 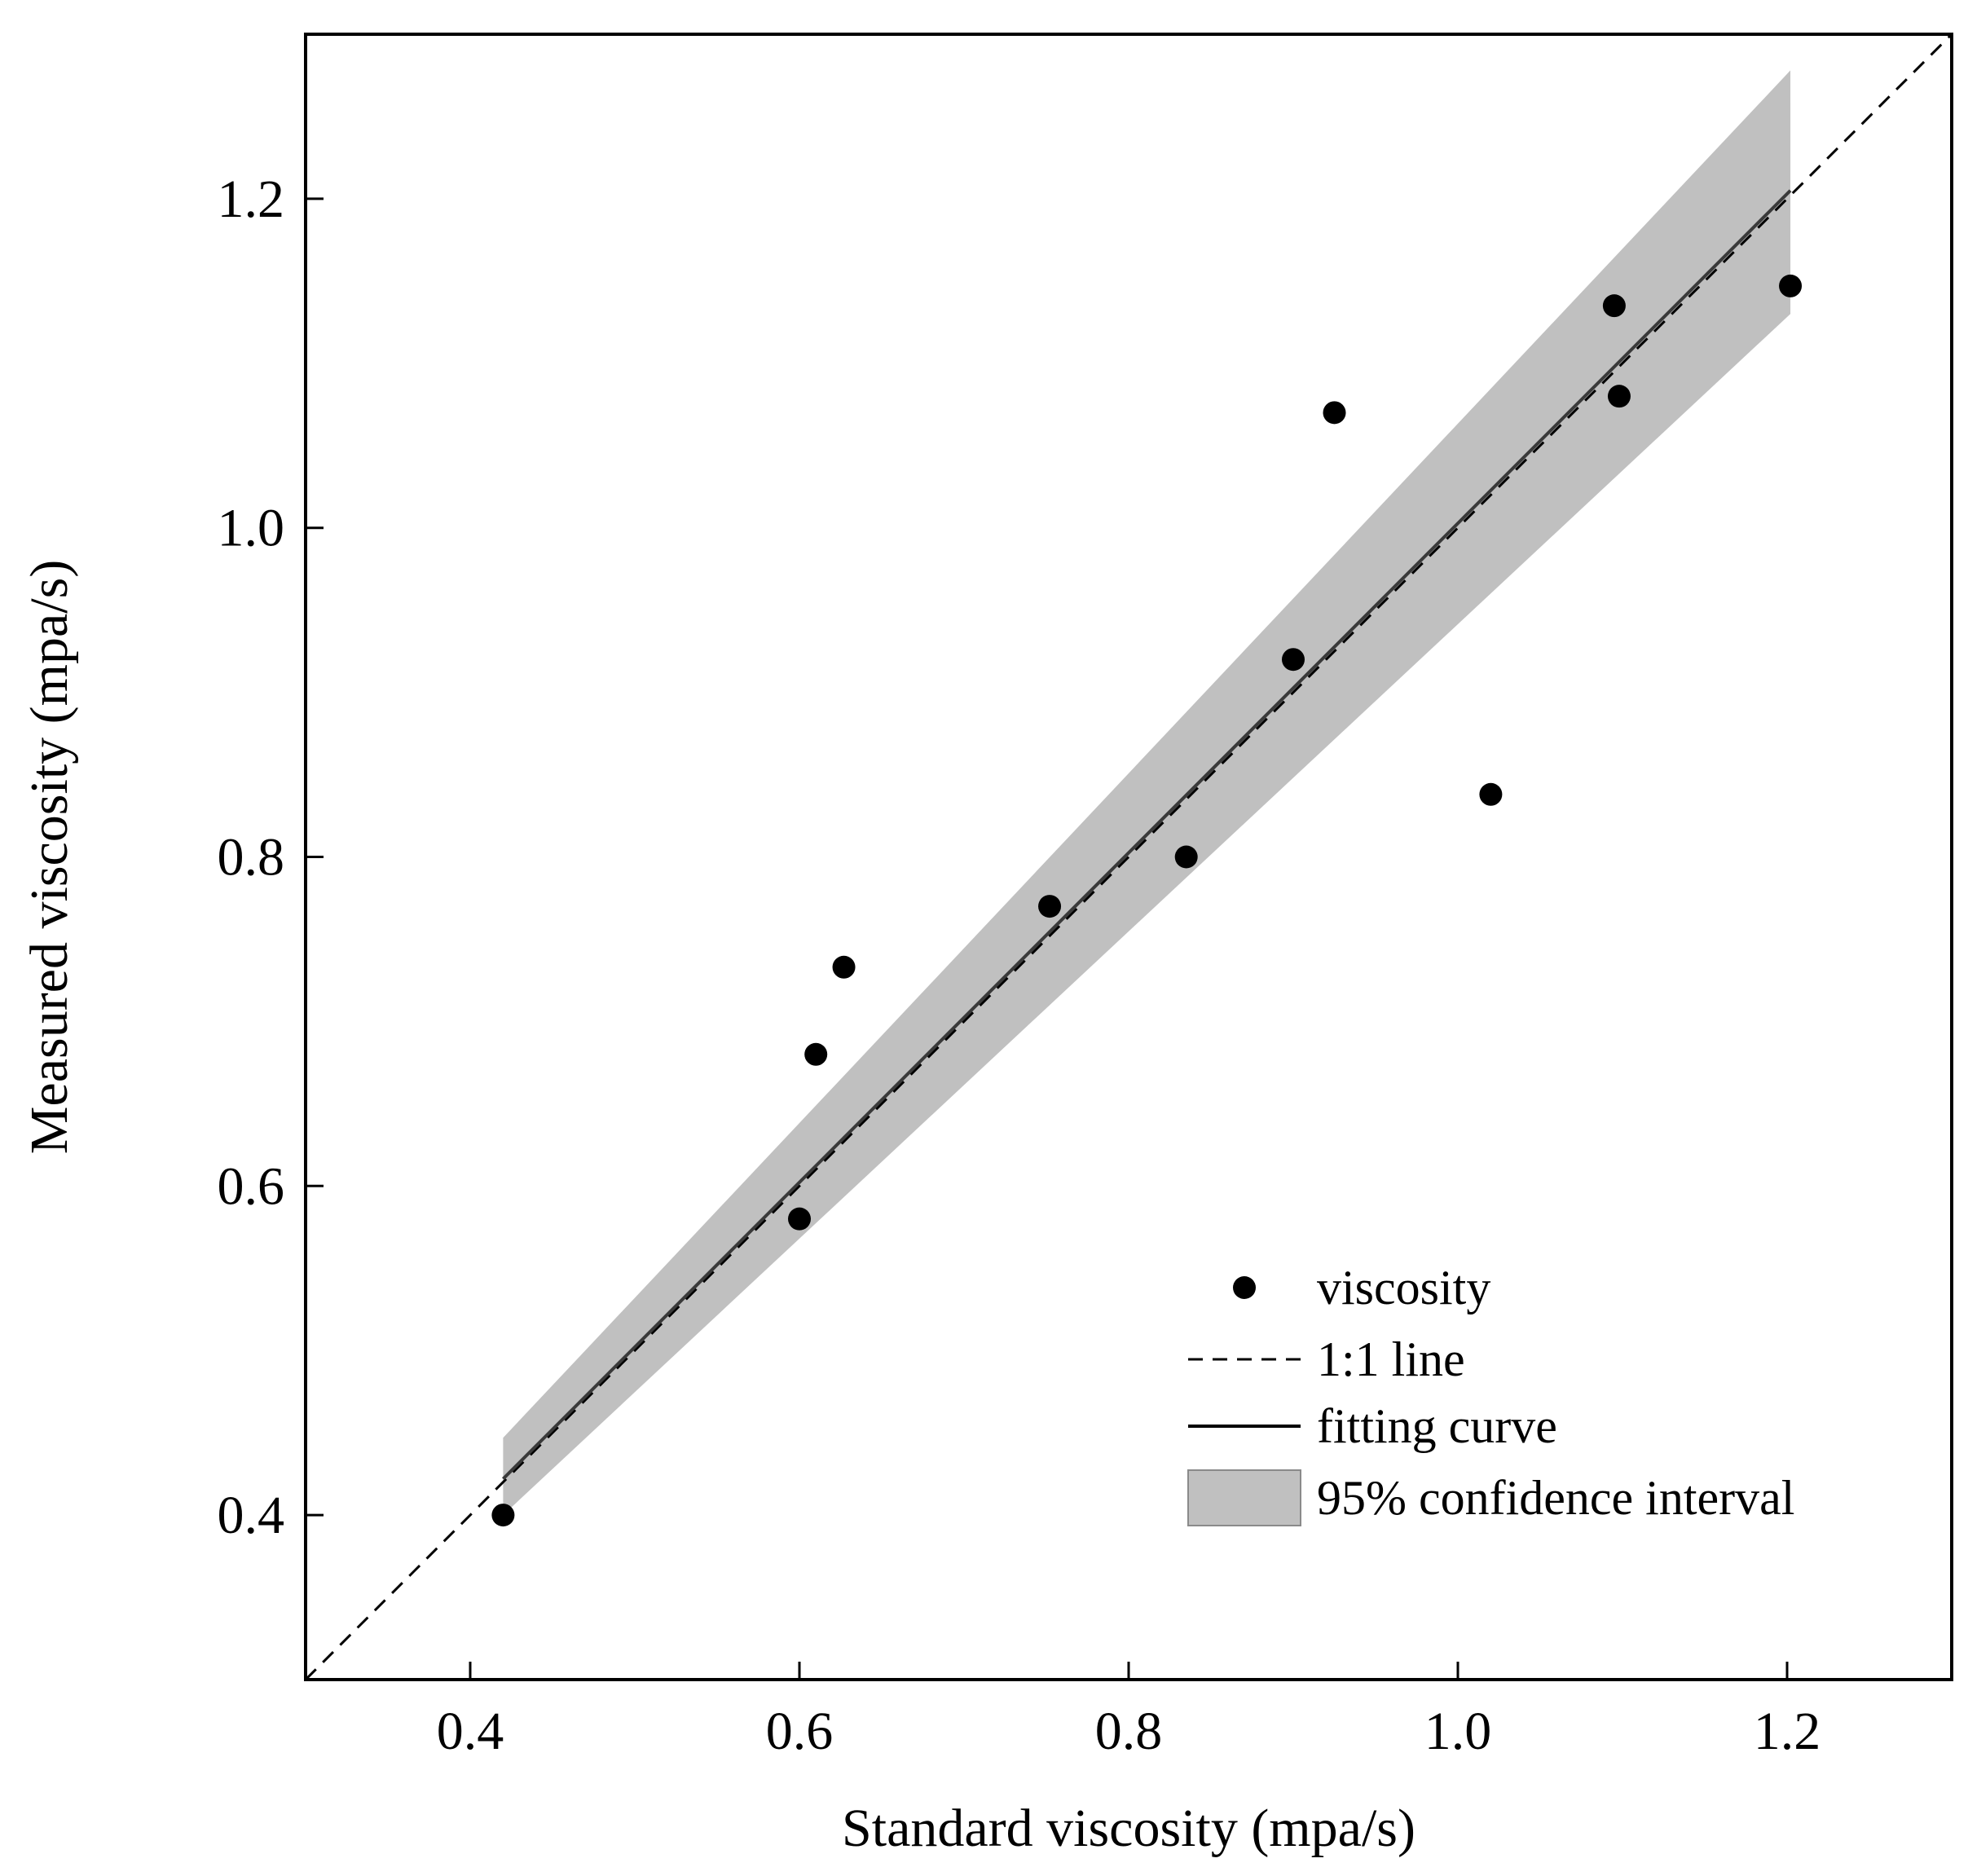 What do you see at coordinates (251, 199) in the screenshot?
I see `y-tick-label: 1.2` at bounding box center [251, 199].